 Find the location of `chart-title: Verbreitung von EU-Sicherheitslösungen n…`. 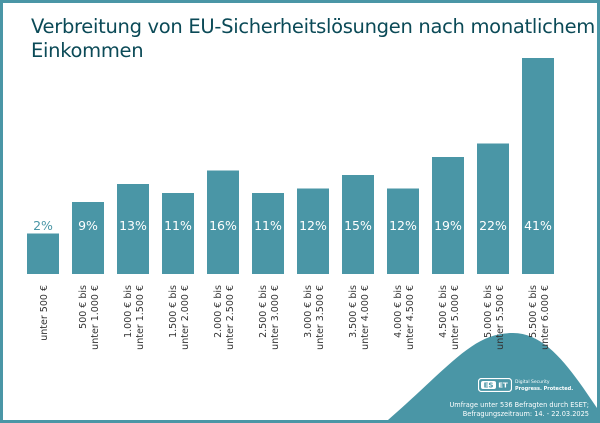

chart-title: Verbreitung von EU-Sicherheitslösungen n… is located at coordinates (313, 38).